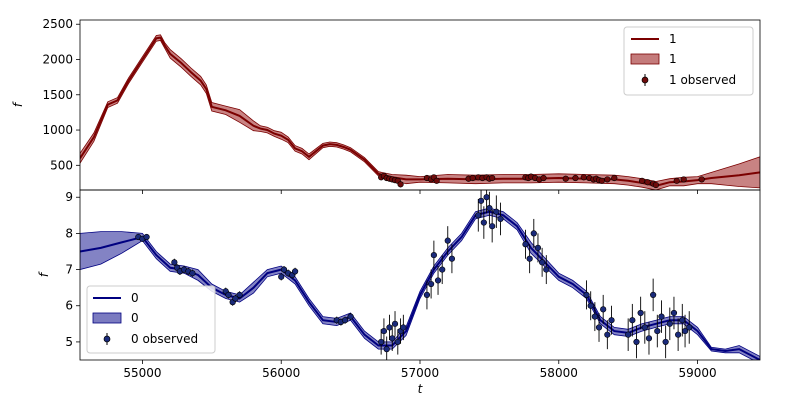 The width and height of the screenshot is (800, 400). I want to click on bottom-y-ticks: 5 6 7 8 9, so click(72, 269).